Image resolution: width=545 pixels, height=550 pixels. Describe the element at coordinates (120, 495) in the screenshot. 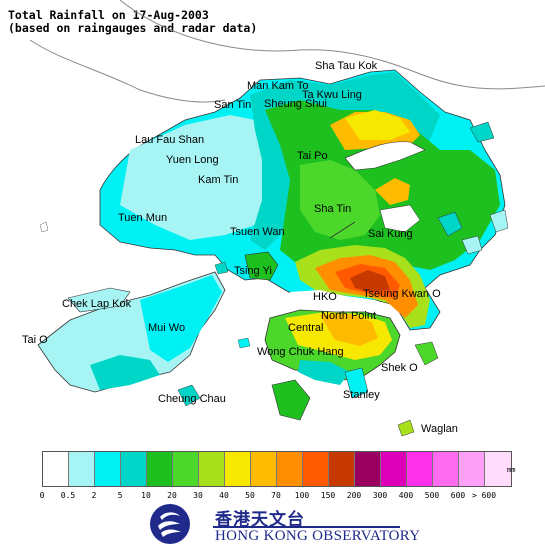

I see `legend-tick-label: 5` at that location.